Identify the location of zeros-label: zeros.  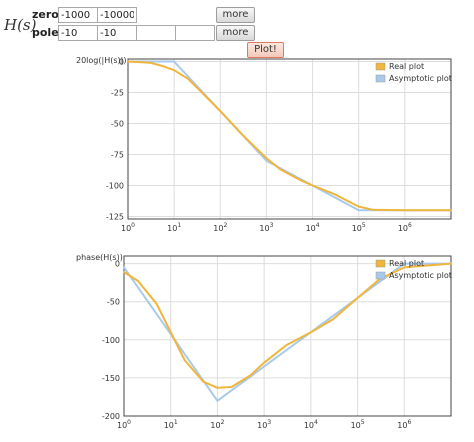
(49, 14).